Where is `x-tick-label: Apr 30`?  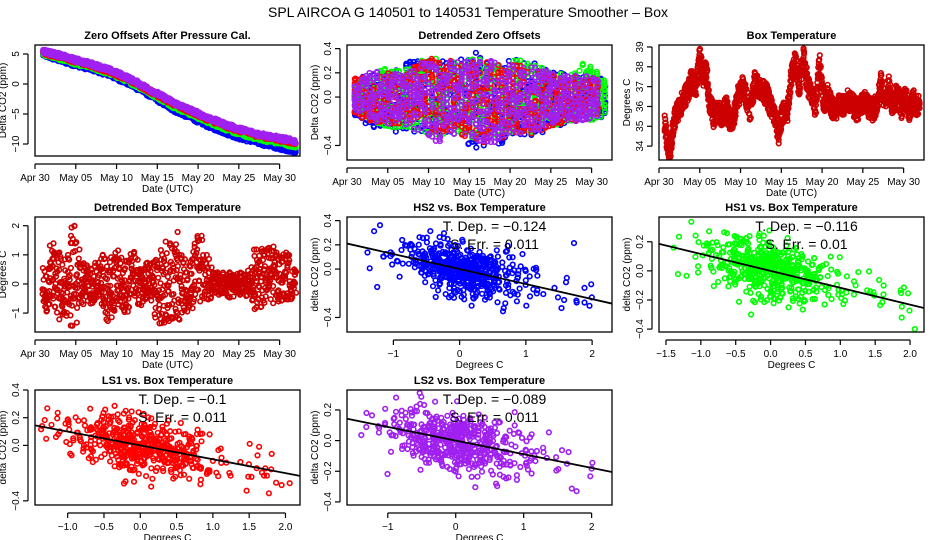
x-tick-label: Apr 30 is located at coordinates (35, 178).